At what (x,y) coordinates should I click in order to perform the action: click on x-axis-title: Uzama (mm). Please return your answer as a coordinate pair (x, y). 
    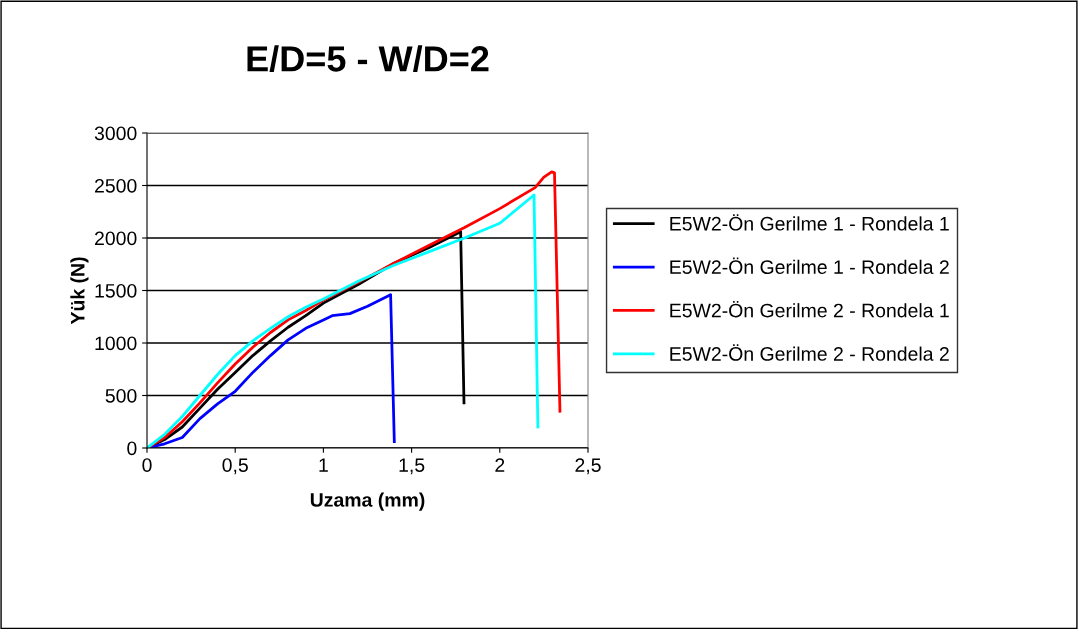
    Looking at the image, I should click on (367, 501).